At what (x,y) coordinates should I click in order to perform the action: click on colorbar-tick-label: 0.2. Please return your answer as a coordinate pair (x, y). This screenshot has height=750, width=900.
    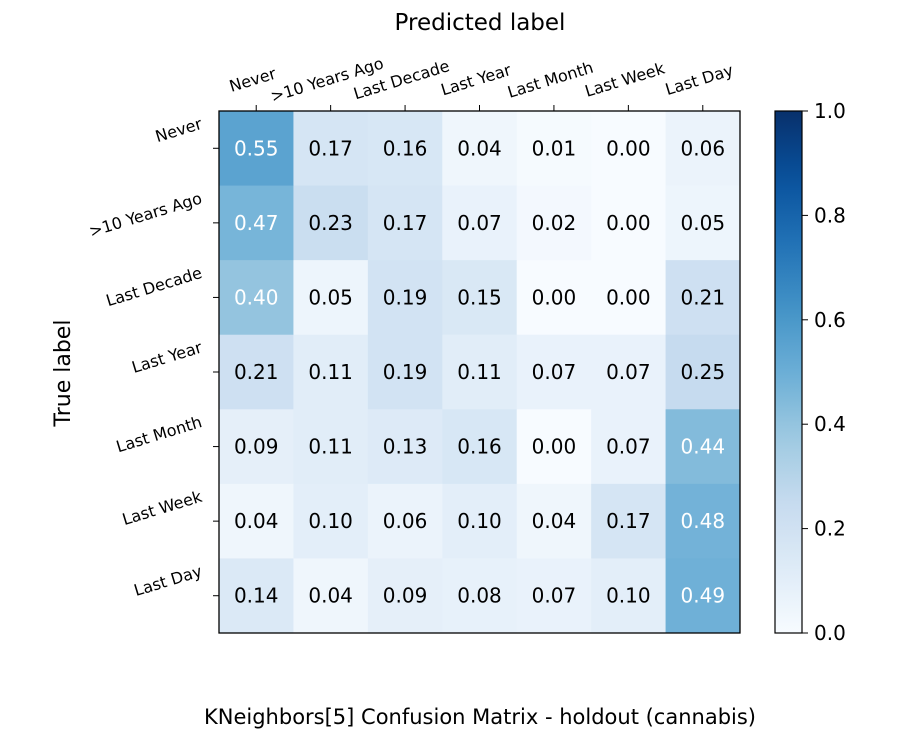
    Looking at the image, I should click on (830, 529).